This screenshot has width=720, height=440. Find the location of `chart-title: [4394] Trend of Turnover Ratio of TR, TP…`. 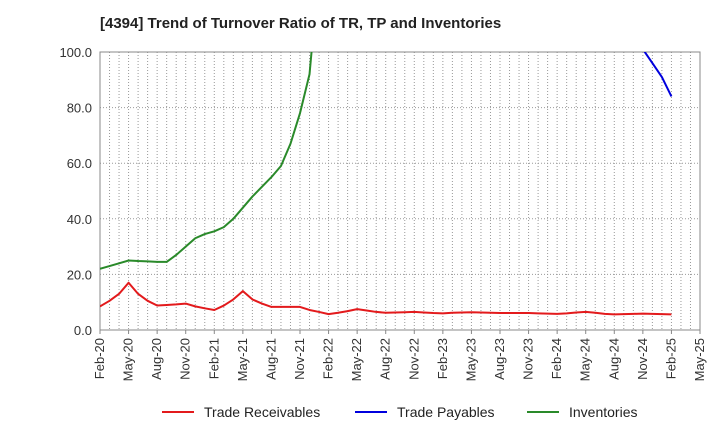

chart-title: [4394] Trend of Turnover Ratio of TR, TP… is located at coordinates (301, 23).